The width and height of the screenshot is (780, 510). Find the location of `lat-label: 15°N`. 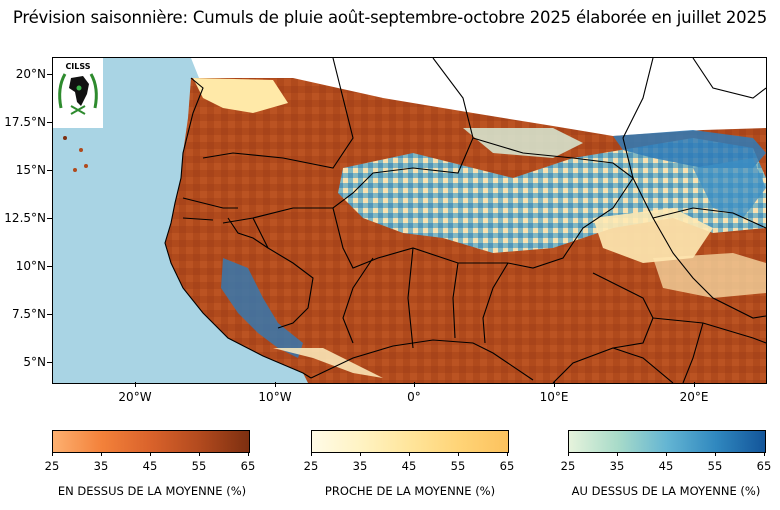

lat-label: 15°N is located at coordinates (30, 170).